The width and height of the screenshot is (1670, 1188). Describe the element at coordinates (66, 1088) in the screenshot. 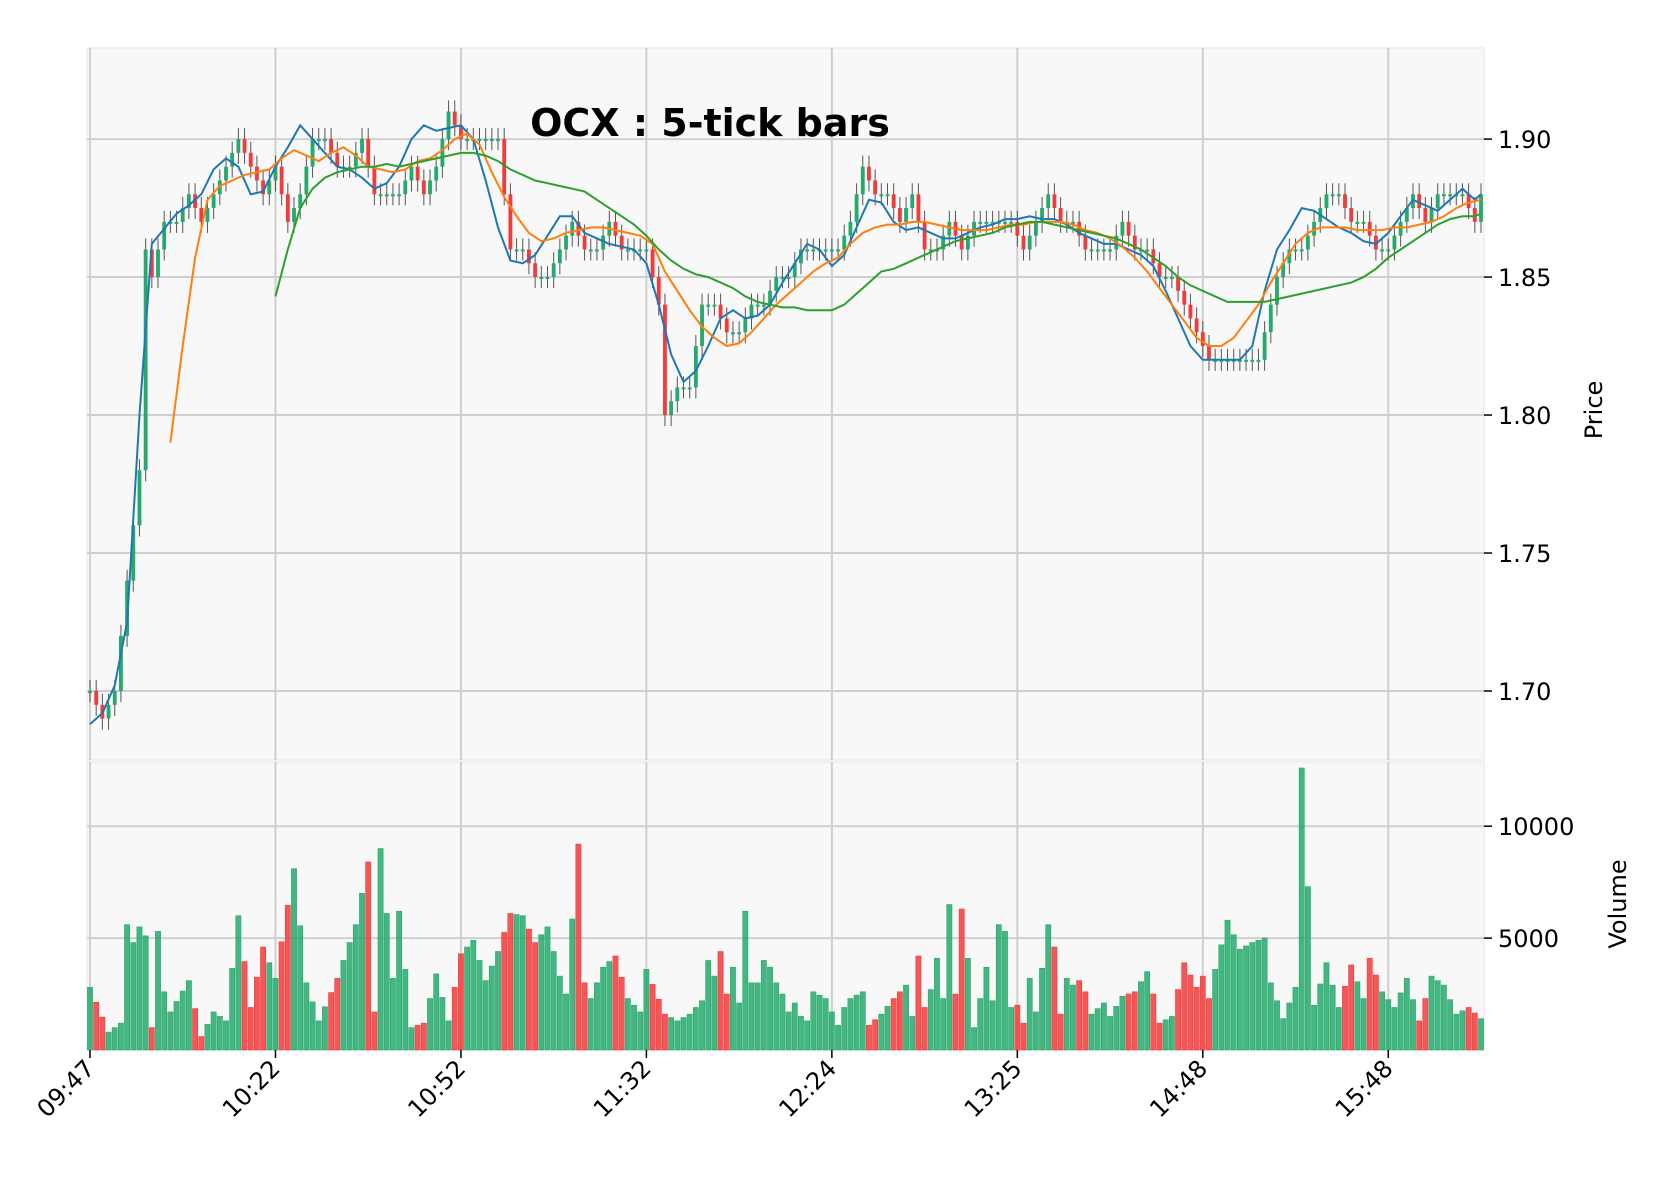

I see `x-tick-label: 09:47` at that location.